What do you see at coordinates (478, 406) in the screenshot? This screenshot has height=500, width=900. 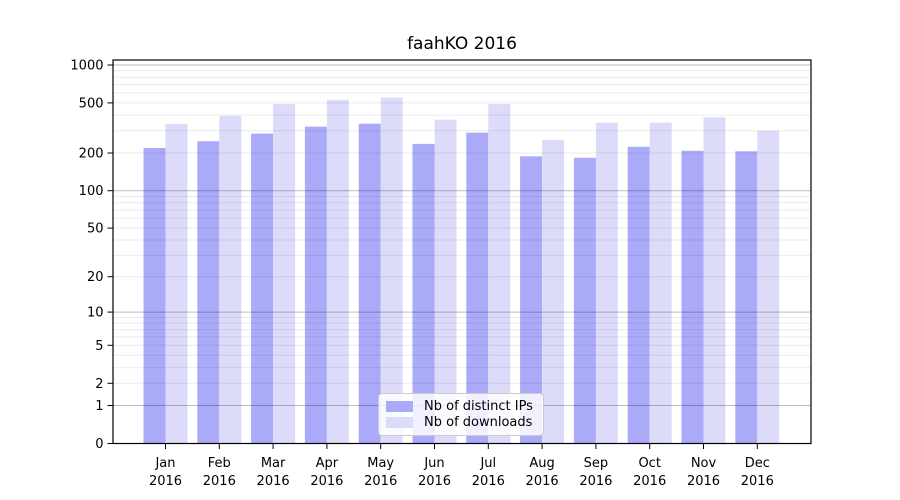 I see `legend-label-distinct-ips: Nb of distinct IPs` at bounding box center [478, 406].